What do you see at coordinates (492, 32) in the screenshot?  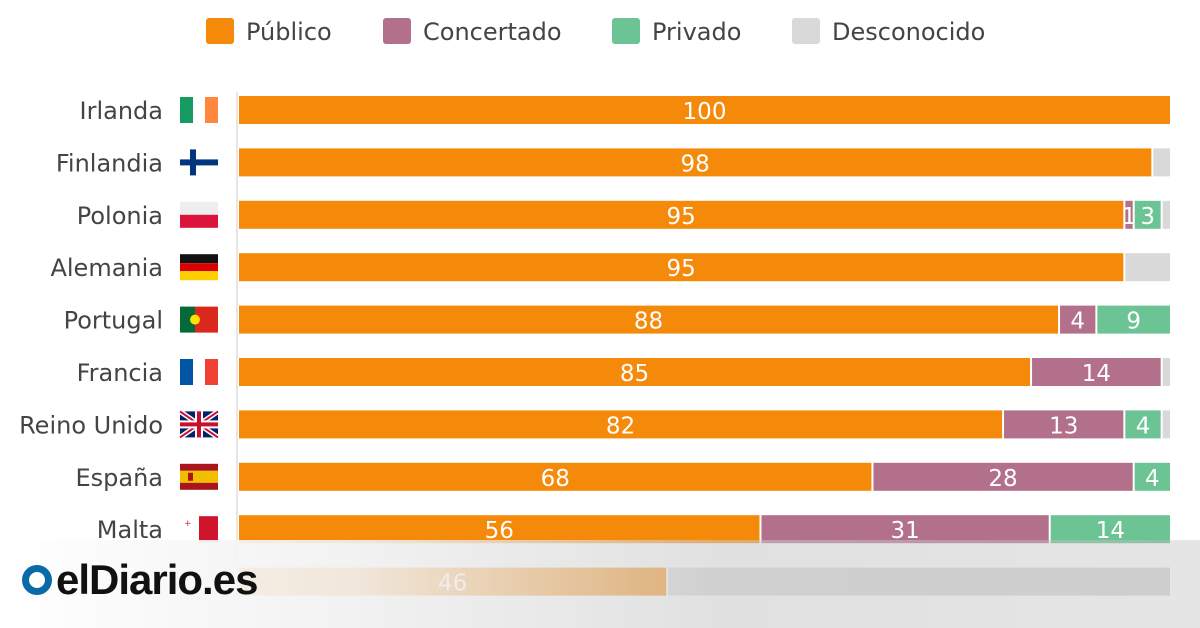 I see `legend-label: Concertado` at bounding box center [492, 32].